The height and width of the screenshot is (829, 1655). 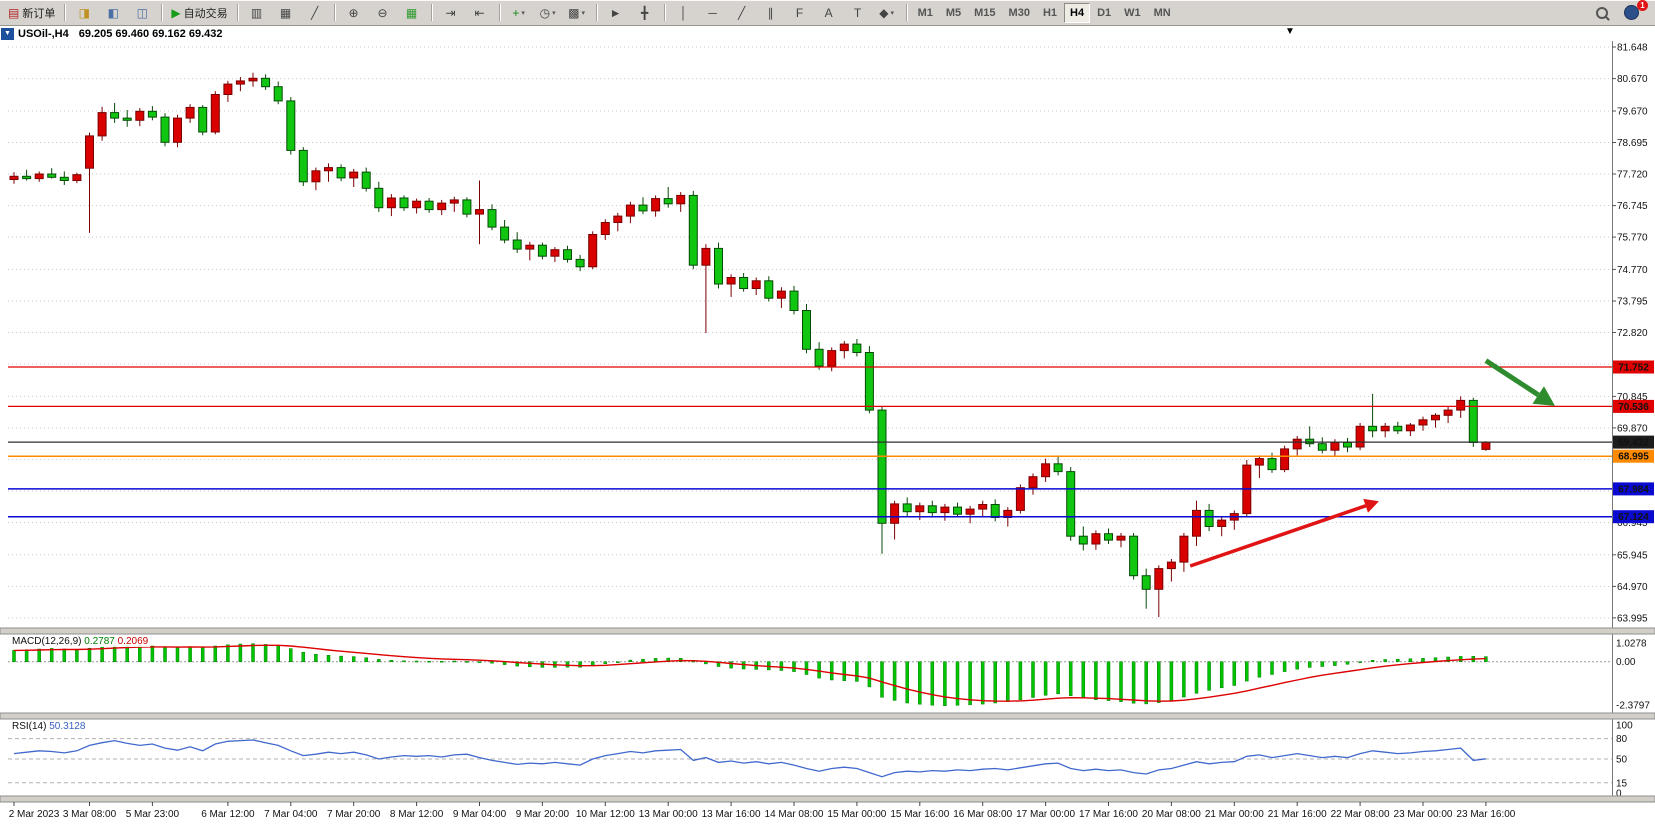 What do you see at coordinates (985, 12) in the screenshot?
I see `timeframe-m15-button: M15` at bounding box center [985, 12].